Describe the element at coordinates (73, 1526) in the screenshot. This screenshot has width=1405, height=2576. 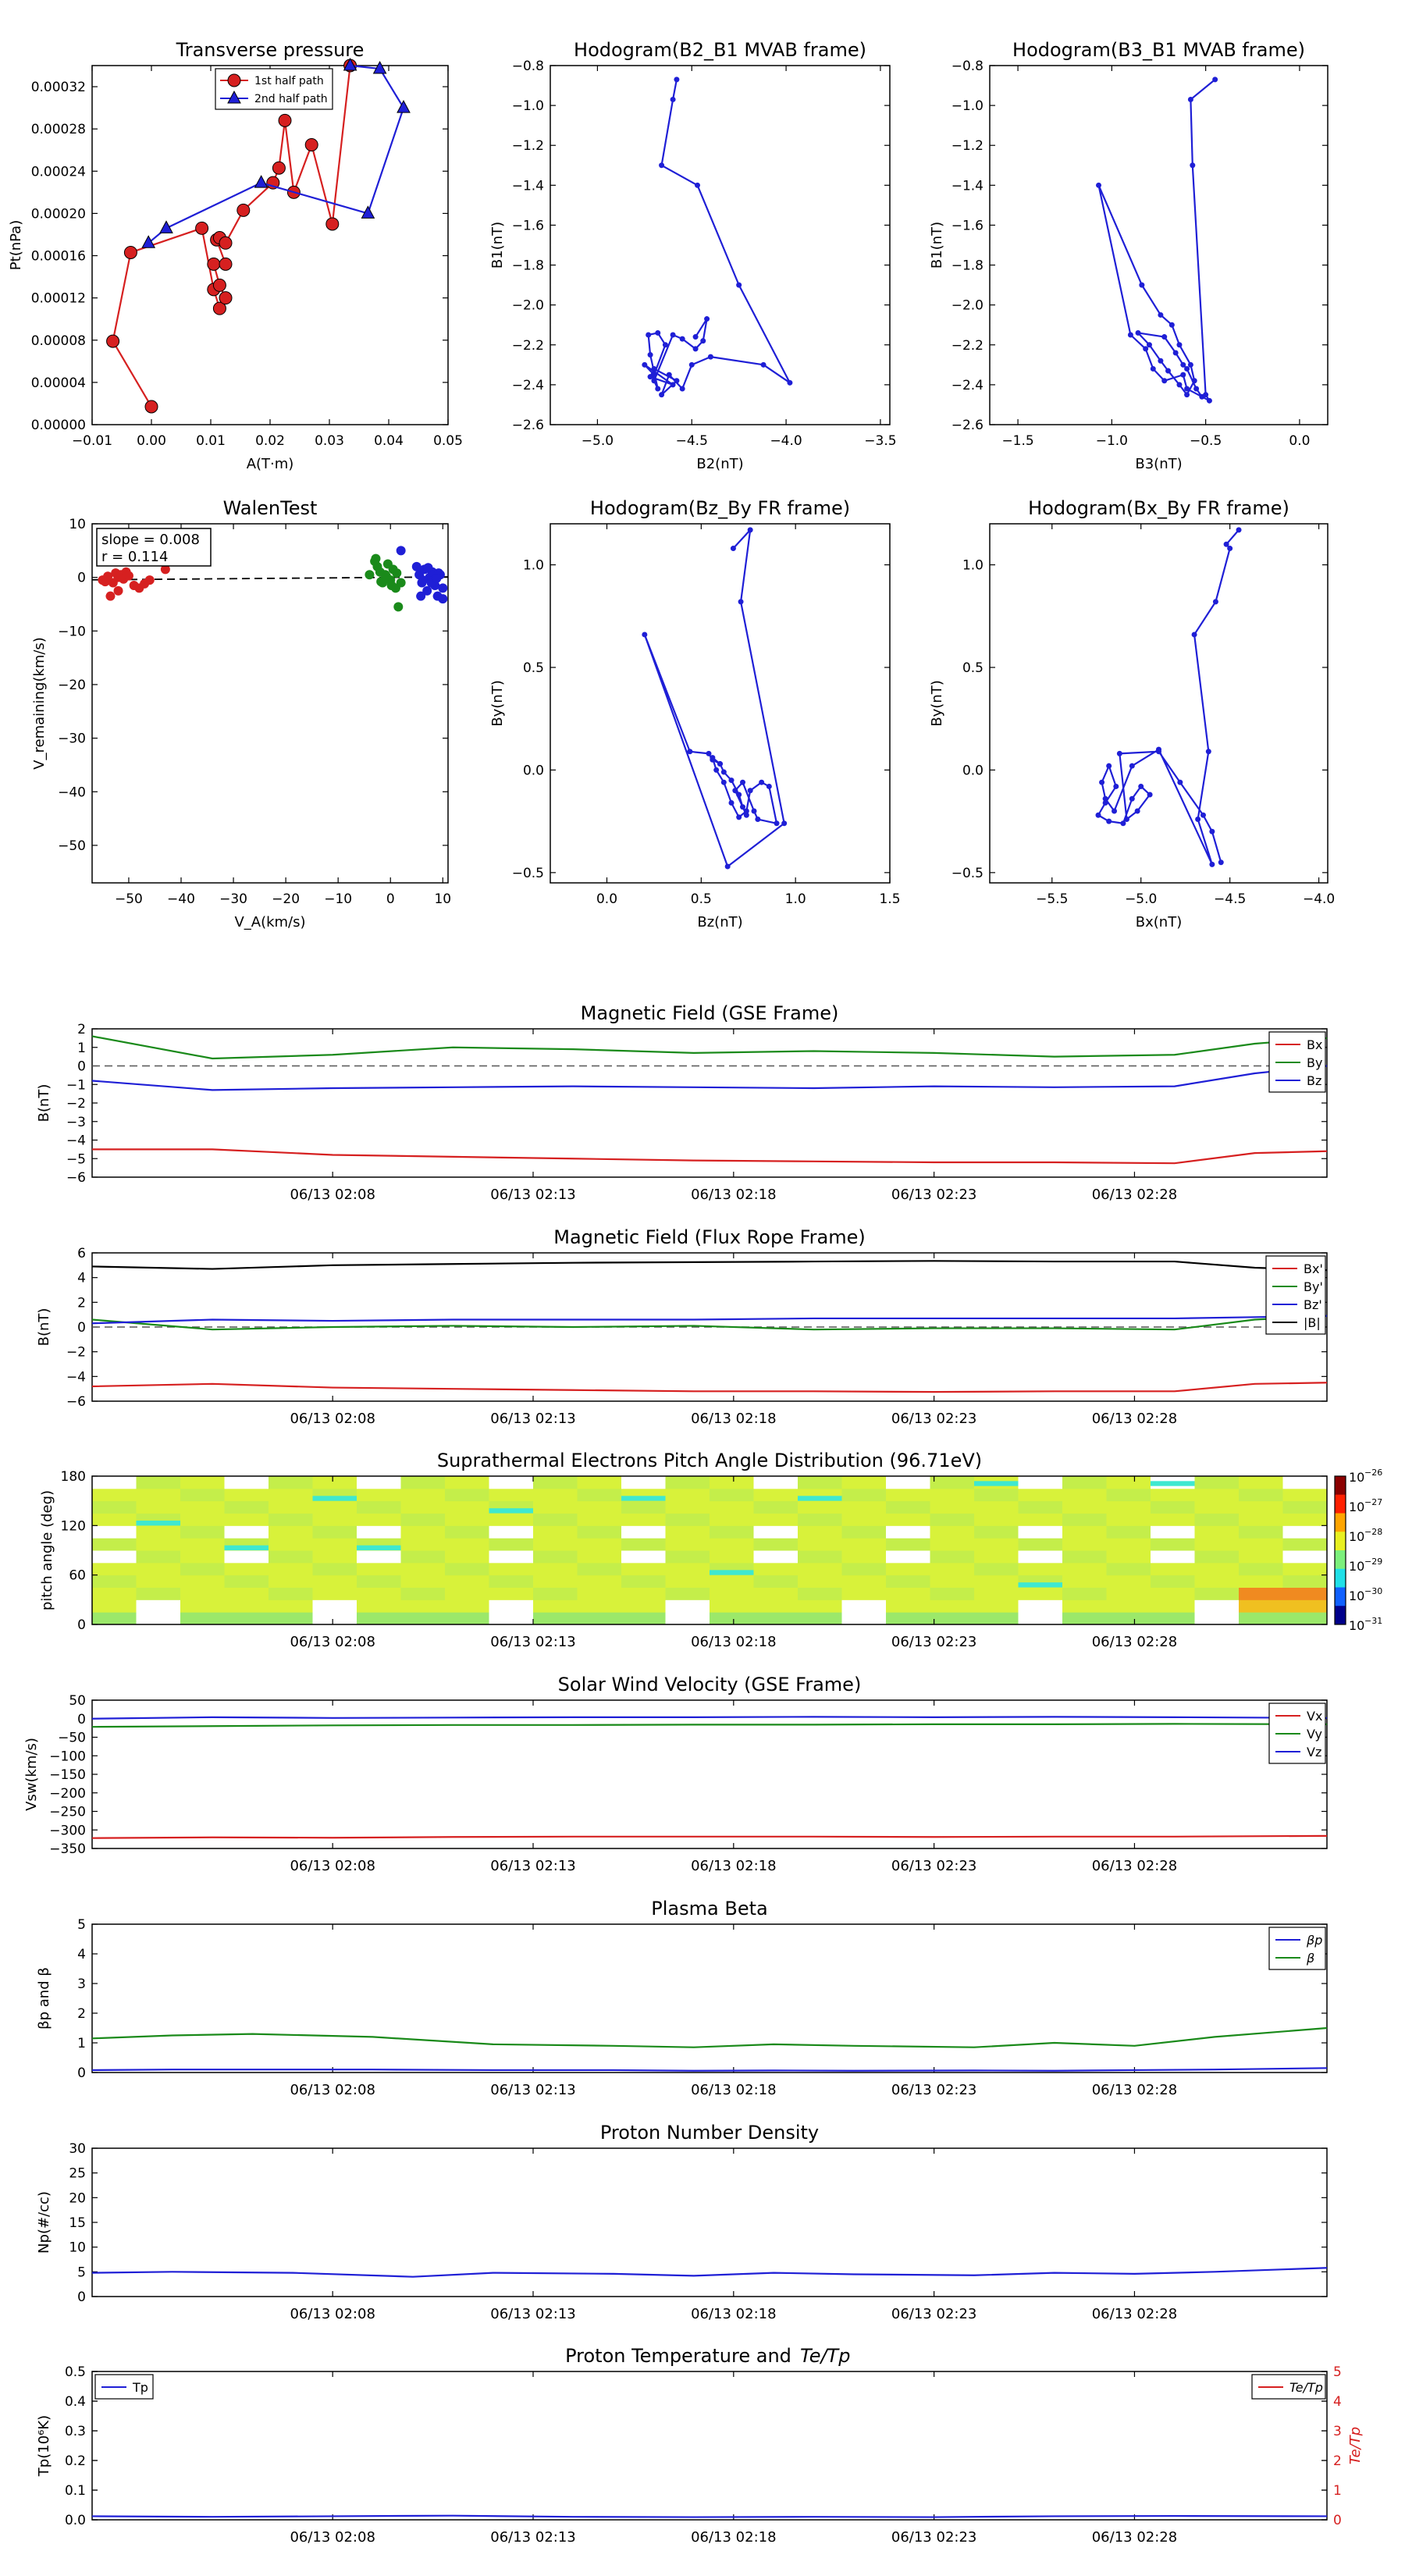
I see `pad-ytick-label: 120` at that location.